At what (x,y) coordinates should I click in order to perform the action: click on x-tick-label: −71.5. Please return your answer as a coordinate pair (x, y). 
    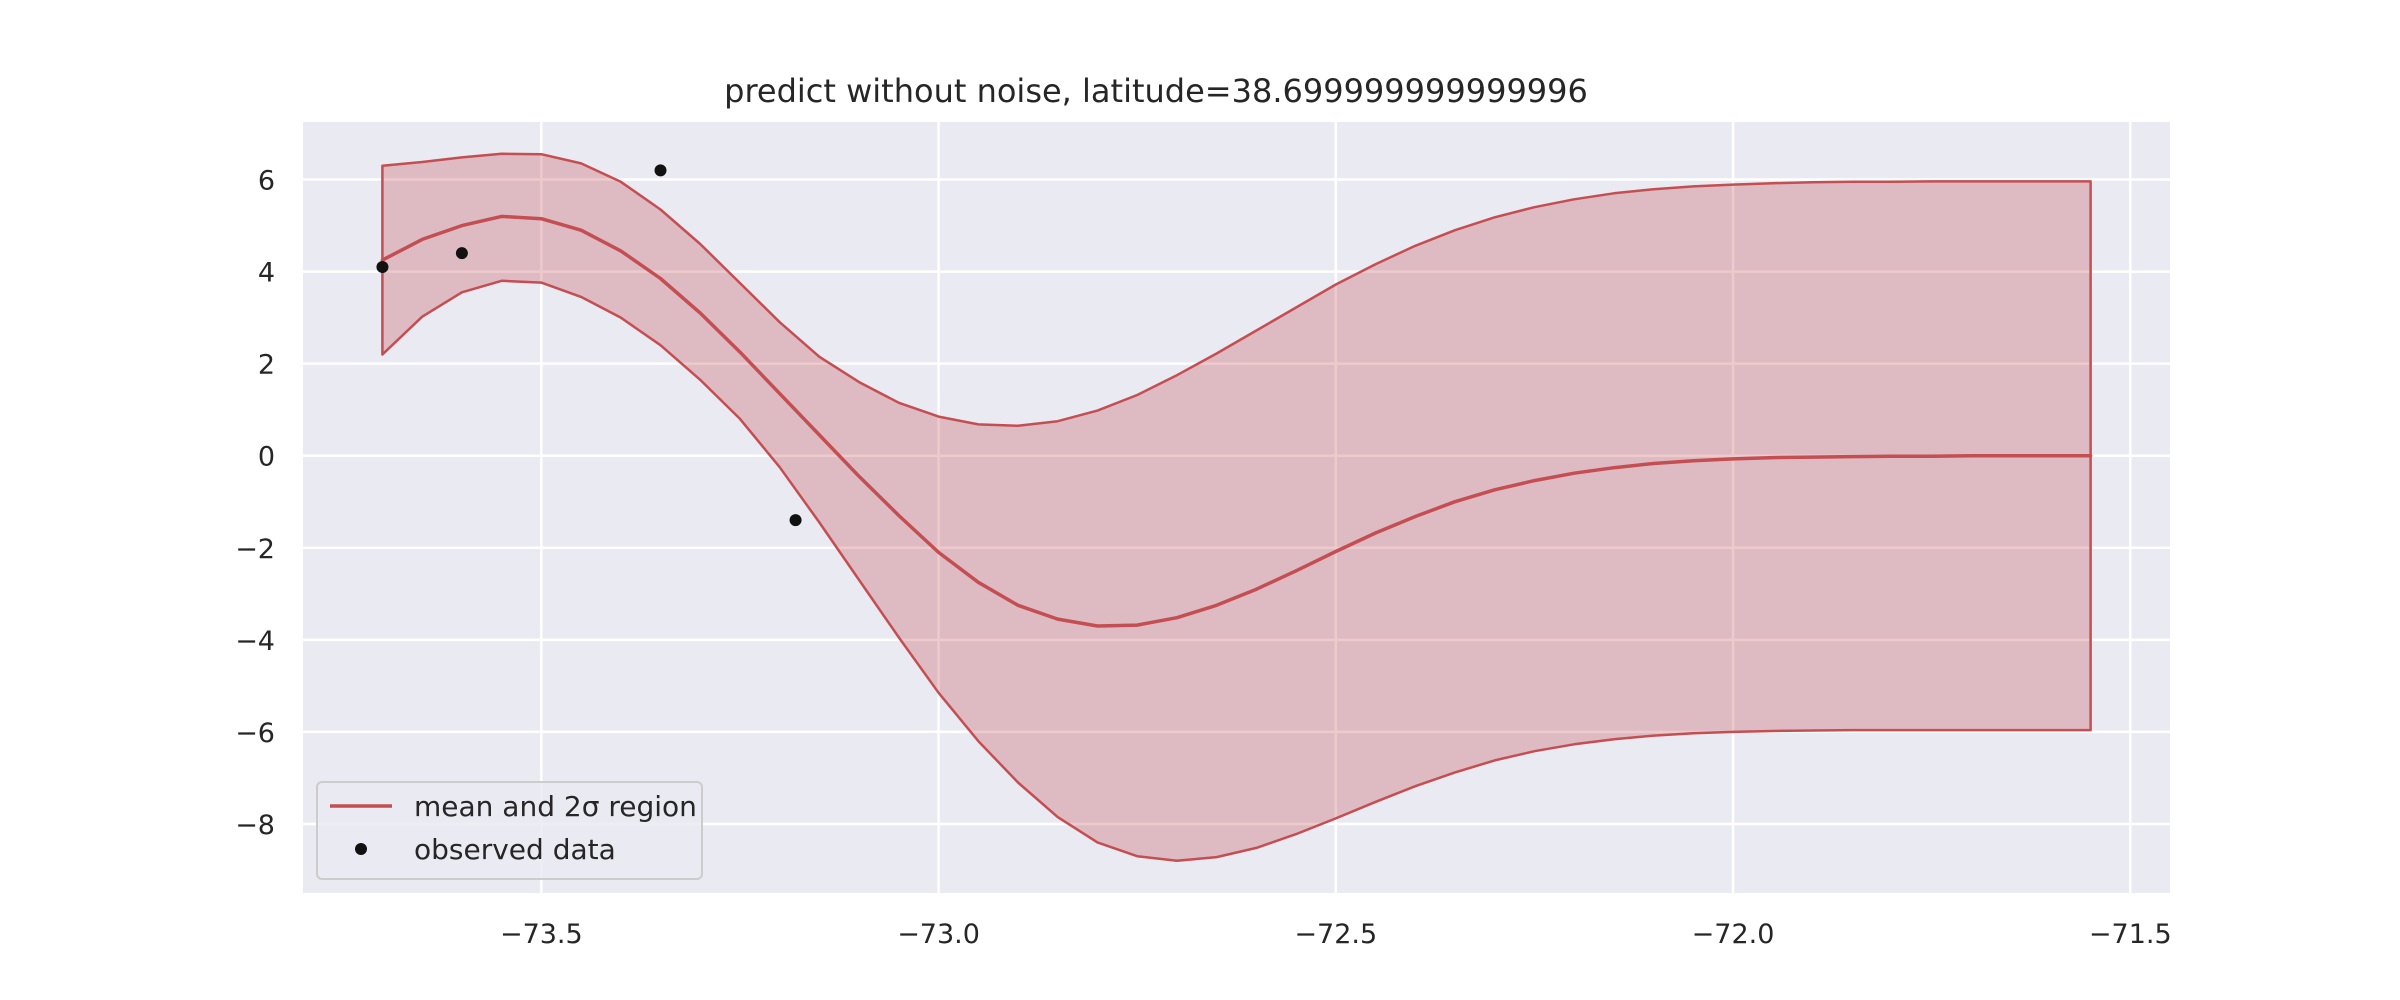
    Looking at the image, I should click on (2130, 934).